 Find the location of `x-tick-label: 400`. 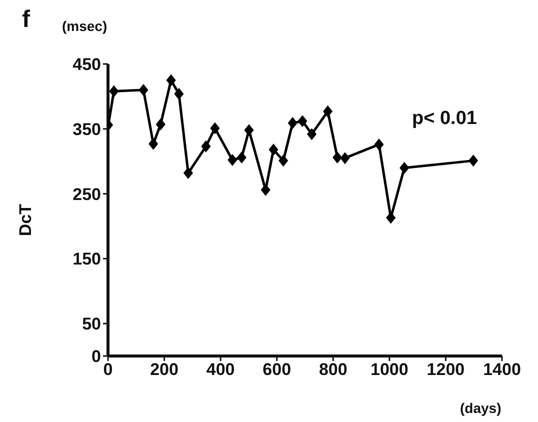

x-tick-label: 400 is located at coordinates (220, 370).